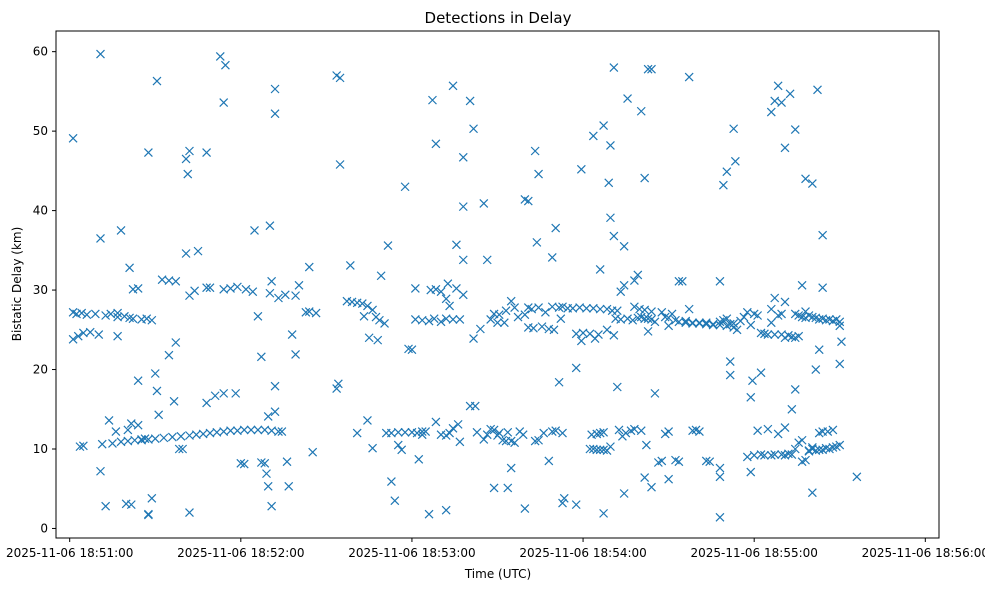  What do you see at coordinates (40, 211) in the screenshot?
I see `y-tick-label: 40` at bounding box center [40, 211].